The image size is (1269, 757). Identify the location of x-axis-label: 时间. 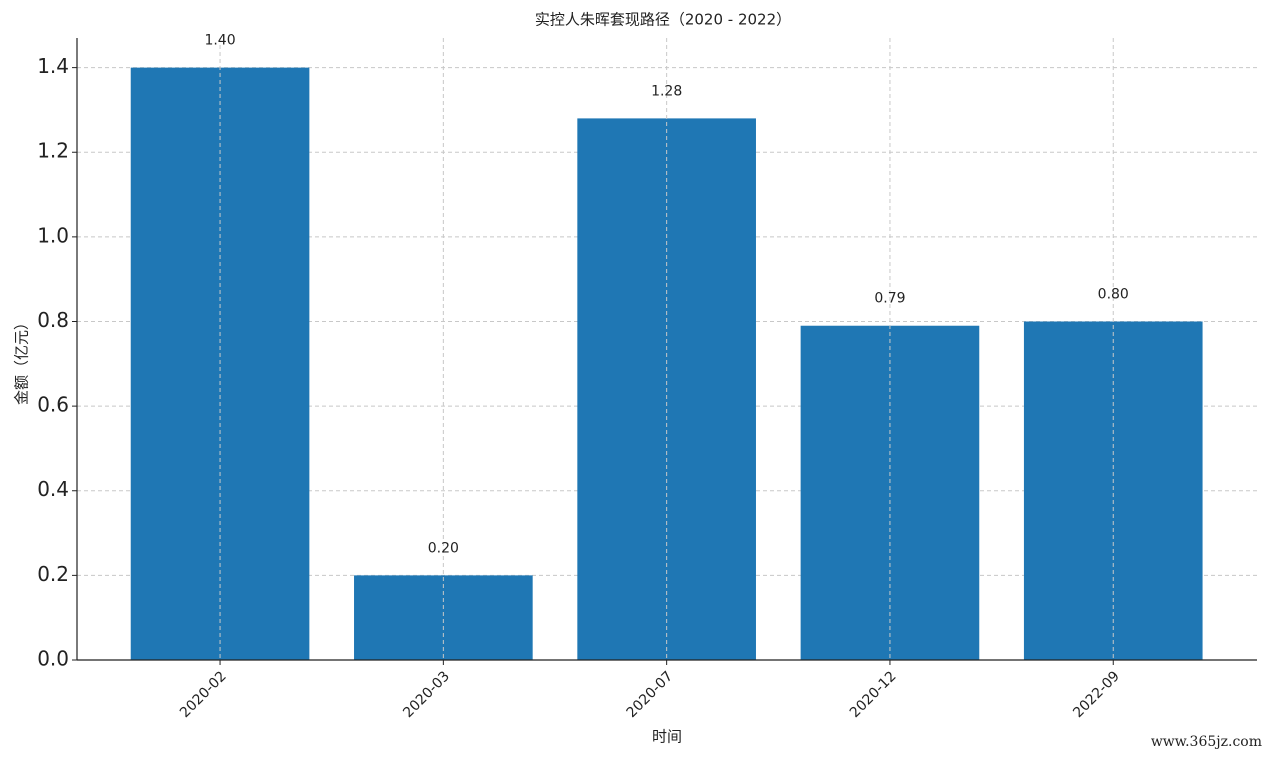
(667, 737).